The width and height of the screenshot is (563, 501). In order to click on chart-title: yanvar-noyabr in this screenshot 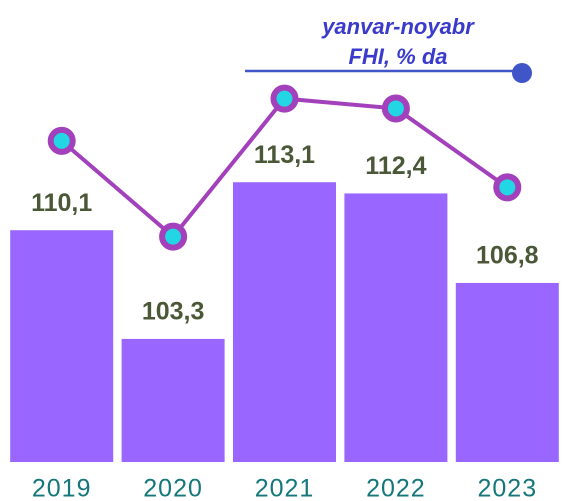, I will do `click(398, 26)`.